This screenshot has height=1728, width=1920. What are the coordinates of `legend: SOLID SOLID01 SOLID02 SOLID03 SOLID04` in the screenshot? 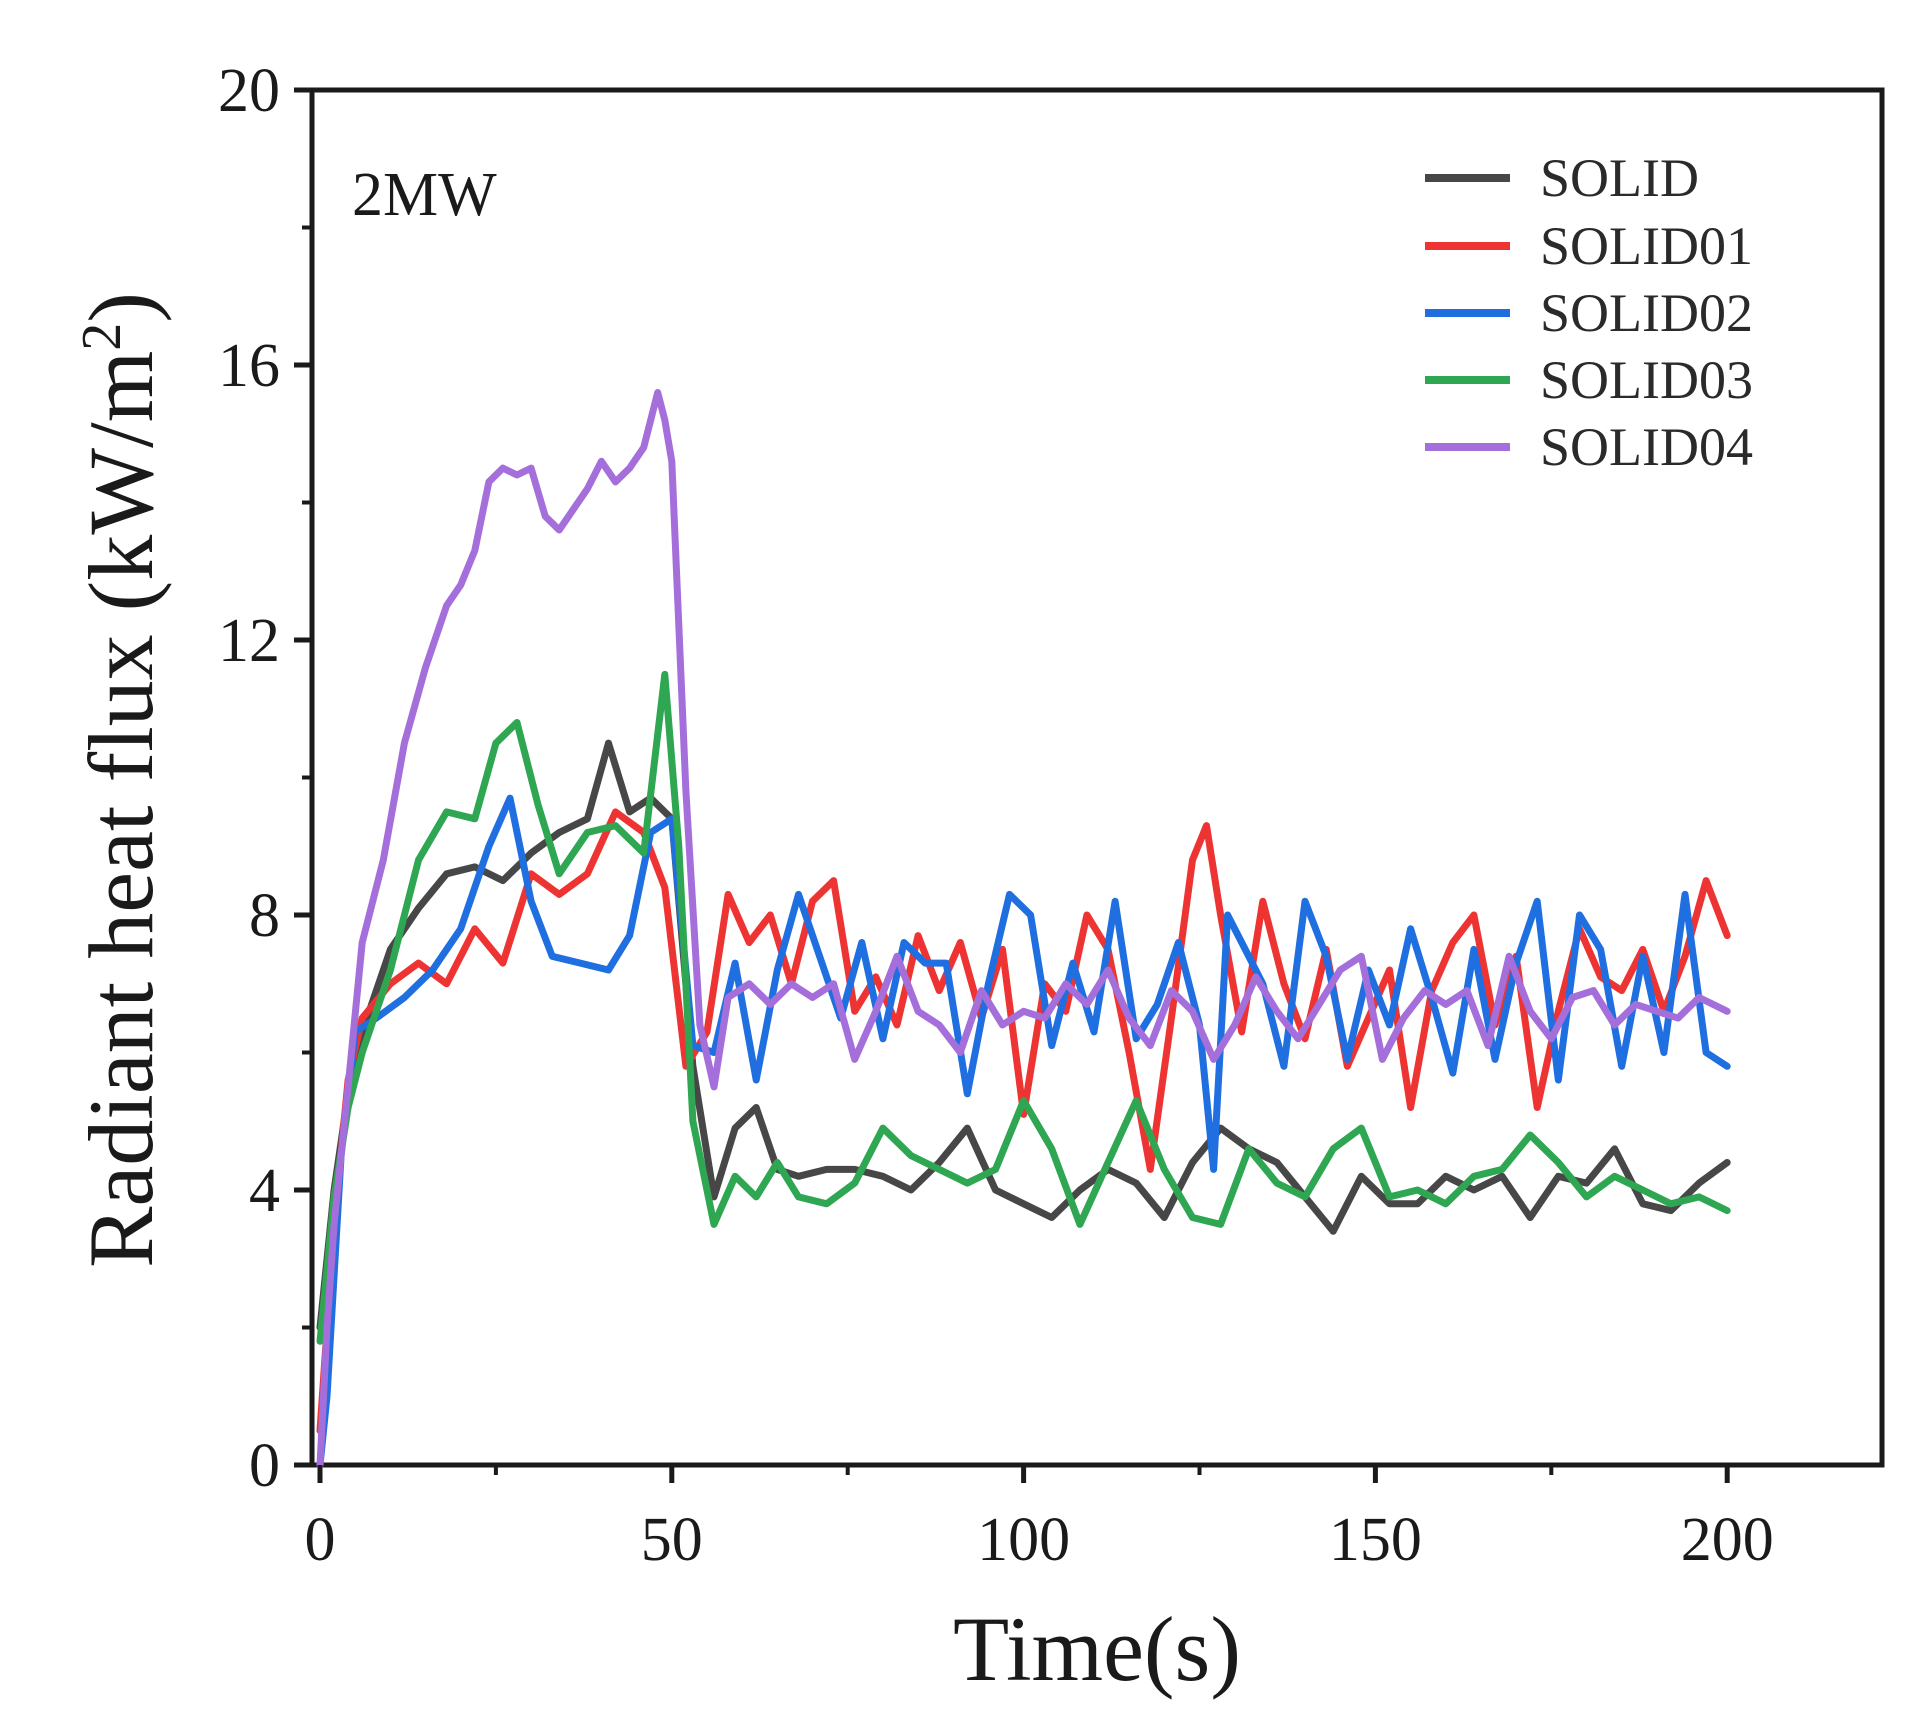 It's located at (1589, 312).